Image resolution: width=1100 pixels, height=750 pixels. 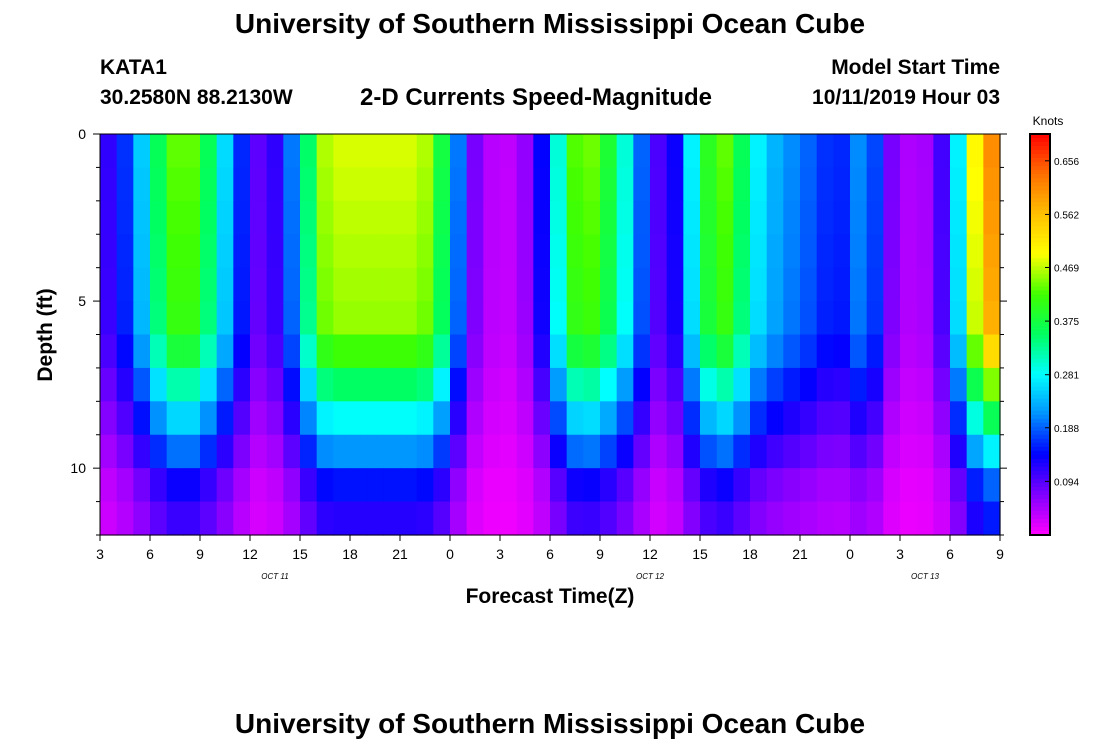 What do you see at coordinates (250, 554) in the screenshot?
I see `x-tick-label: 12` at bounding box center [250, 554].